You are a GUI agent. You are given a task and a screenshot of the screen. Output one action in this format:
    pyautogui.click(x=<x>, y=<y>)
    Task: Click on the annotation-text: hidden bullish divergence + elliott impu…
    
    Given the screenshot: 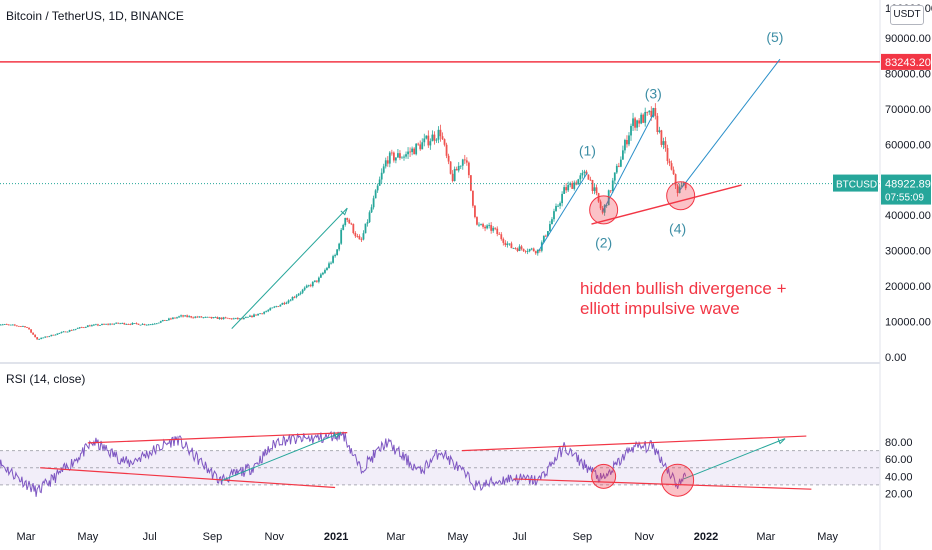 What is the action you would take?
    pyautogui.click(x=683, y=299)
    